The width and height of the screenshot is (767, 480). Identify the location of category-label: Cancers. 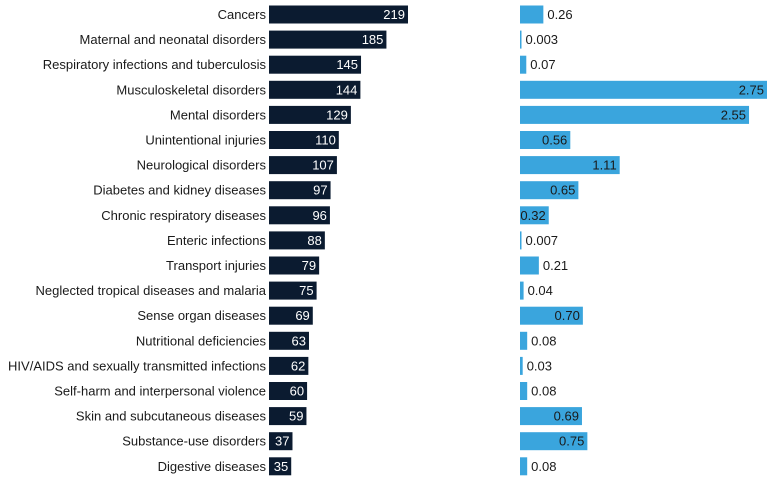
(242, 14).